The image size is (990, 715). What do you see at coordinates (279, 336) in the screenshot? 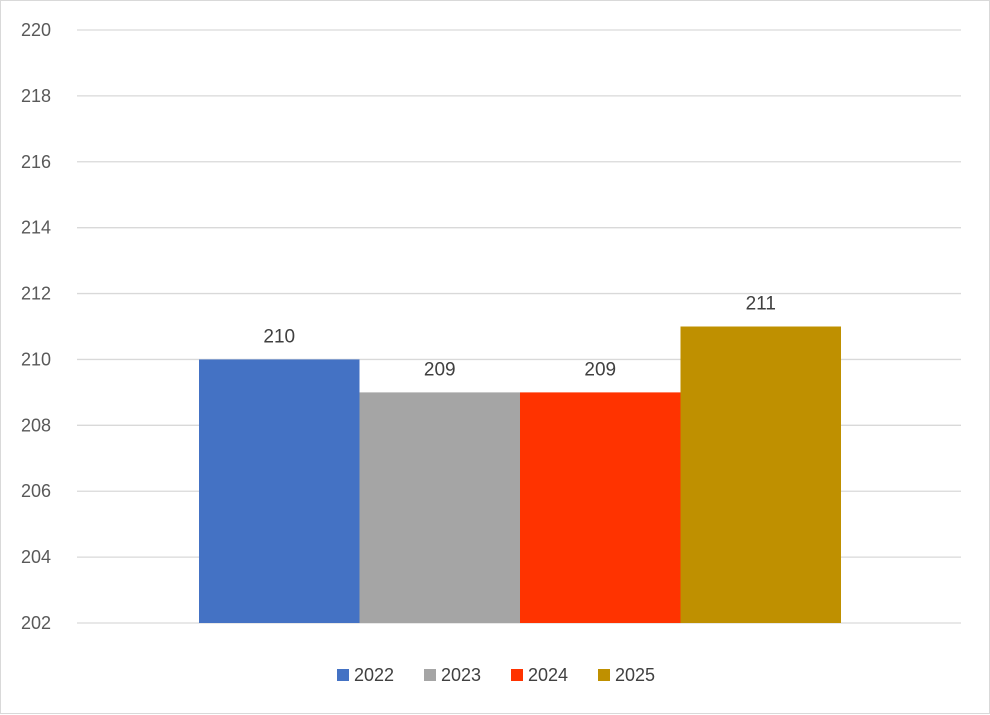
I see `data-label: 210` at bounding box center [279, 336].